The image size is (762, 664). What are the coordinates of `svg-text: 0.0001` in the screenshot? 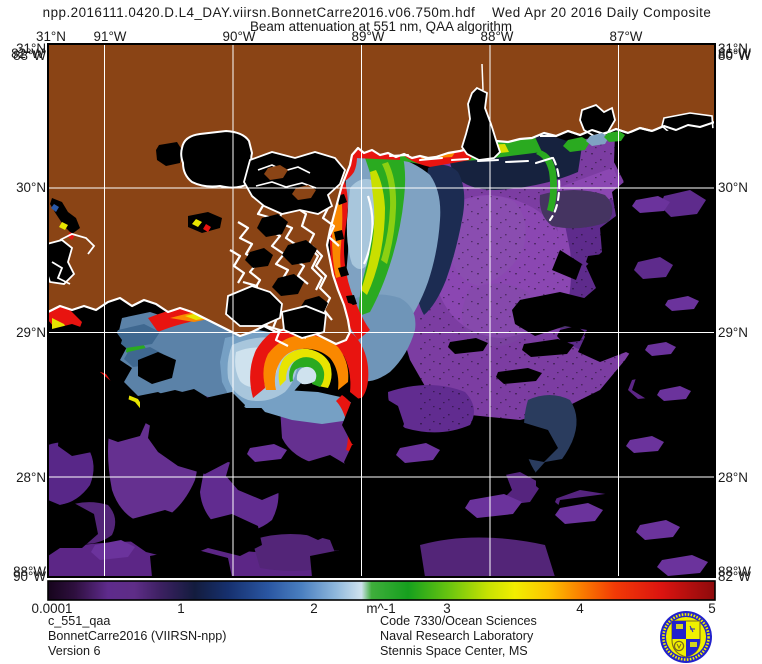 It's located at (52, 608).